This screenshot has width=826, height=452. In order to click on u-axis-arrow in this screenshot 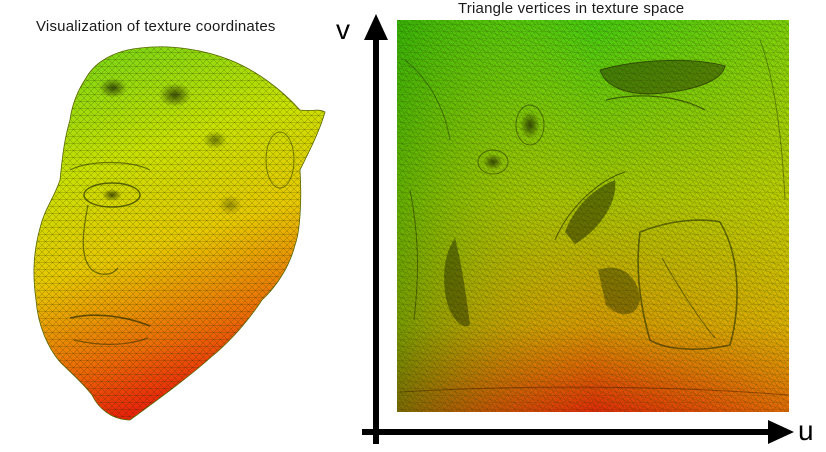, I will do `click(578, 432)`.